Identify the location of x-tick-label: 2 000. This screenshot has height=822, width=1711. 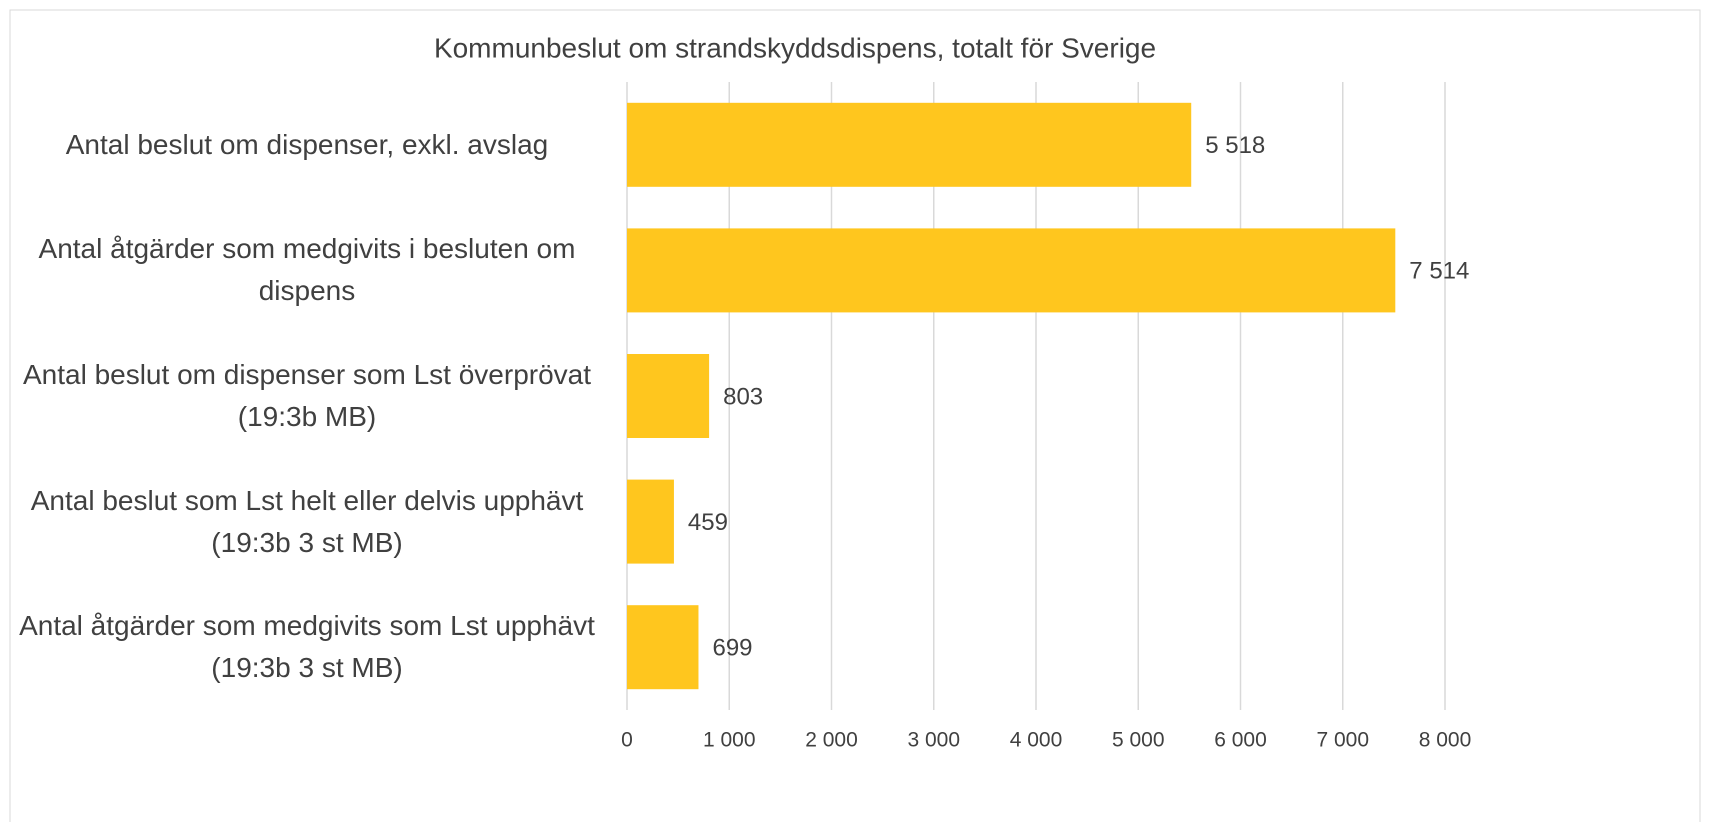
(831, 740).